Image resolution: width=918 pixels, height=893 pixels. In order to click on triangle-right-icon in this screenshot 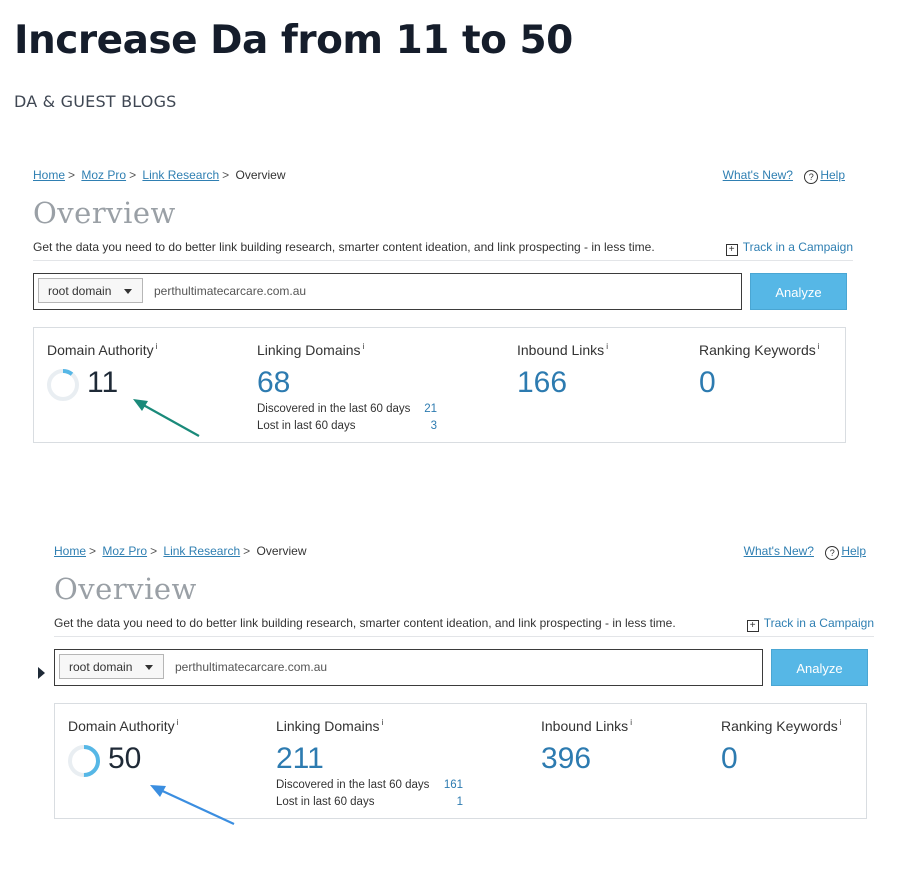, I will do `click(41, 673)`.